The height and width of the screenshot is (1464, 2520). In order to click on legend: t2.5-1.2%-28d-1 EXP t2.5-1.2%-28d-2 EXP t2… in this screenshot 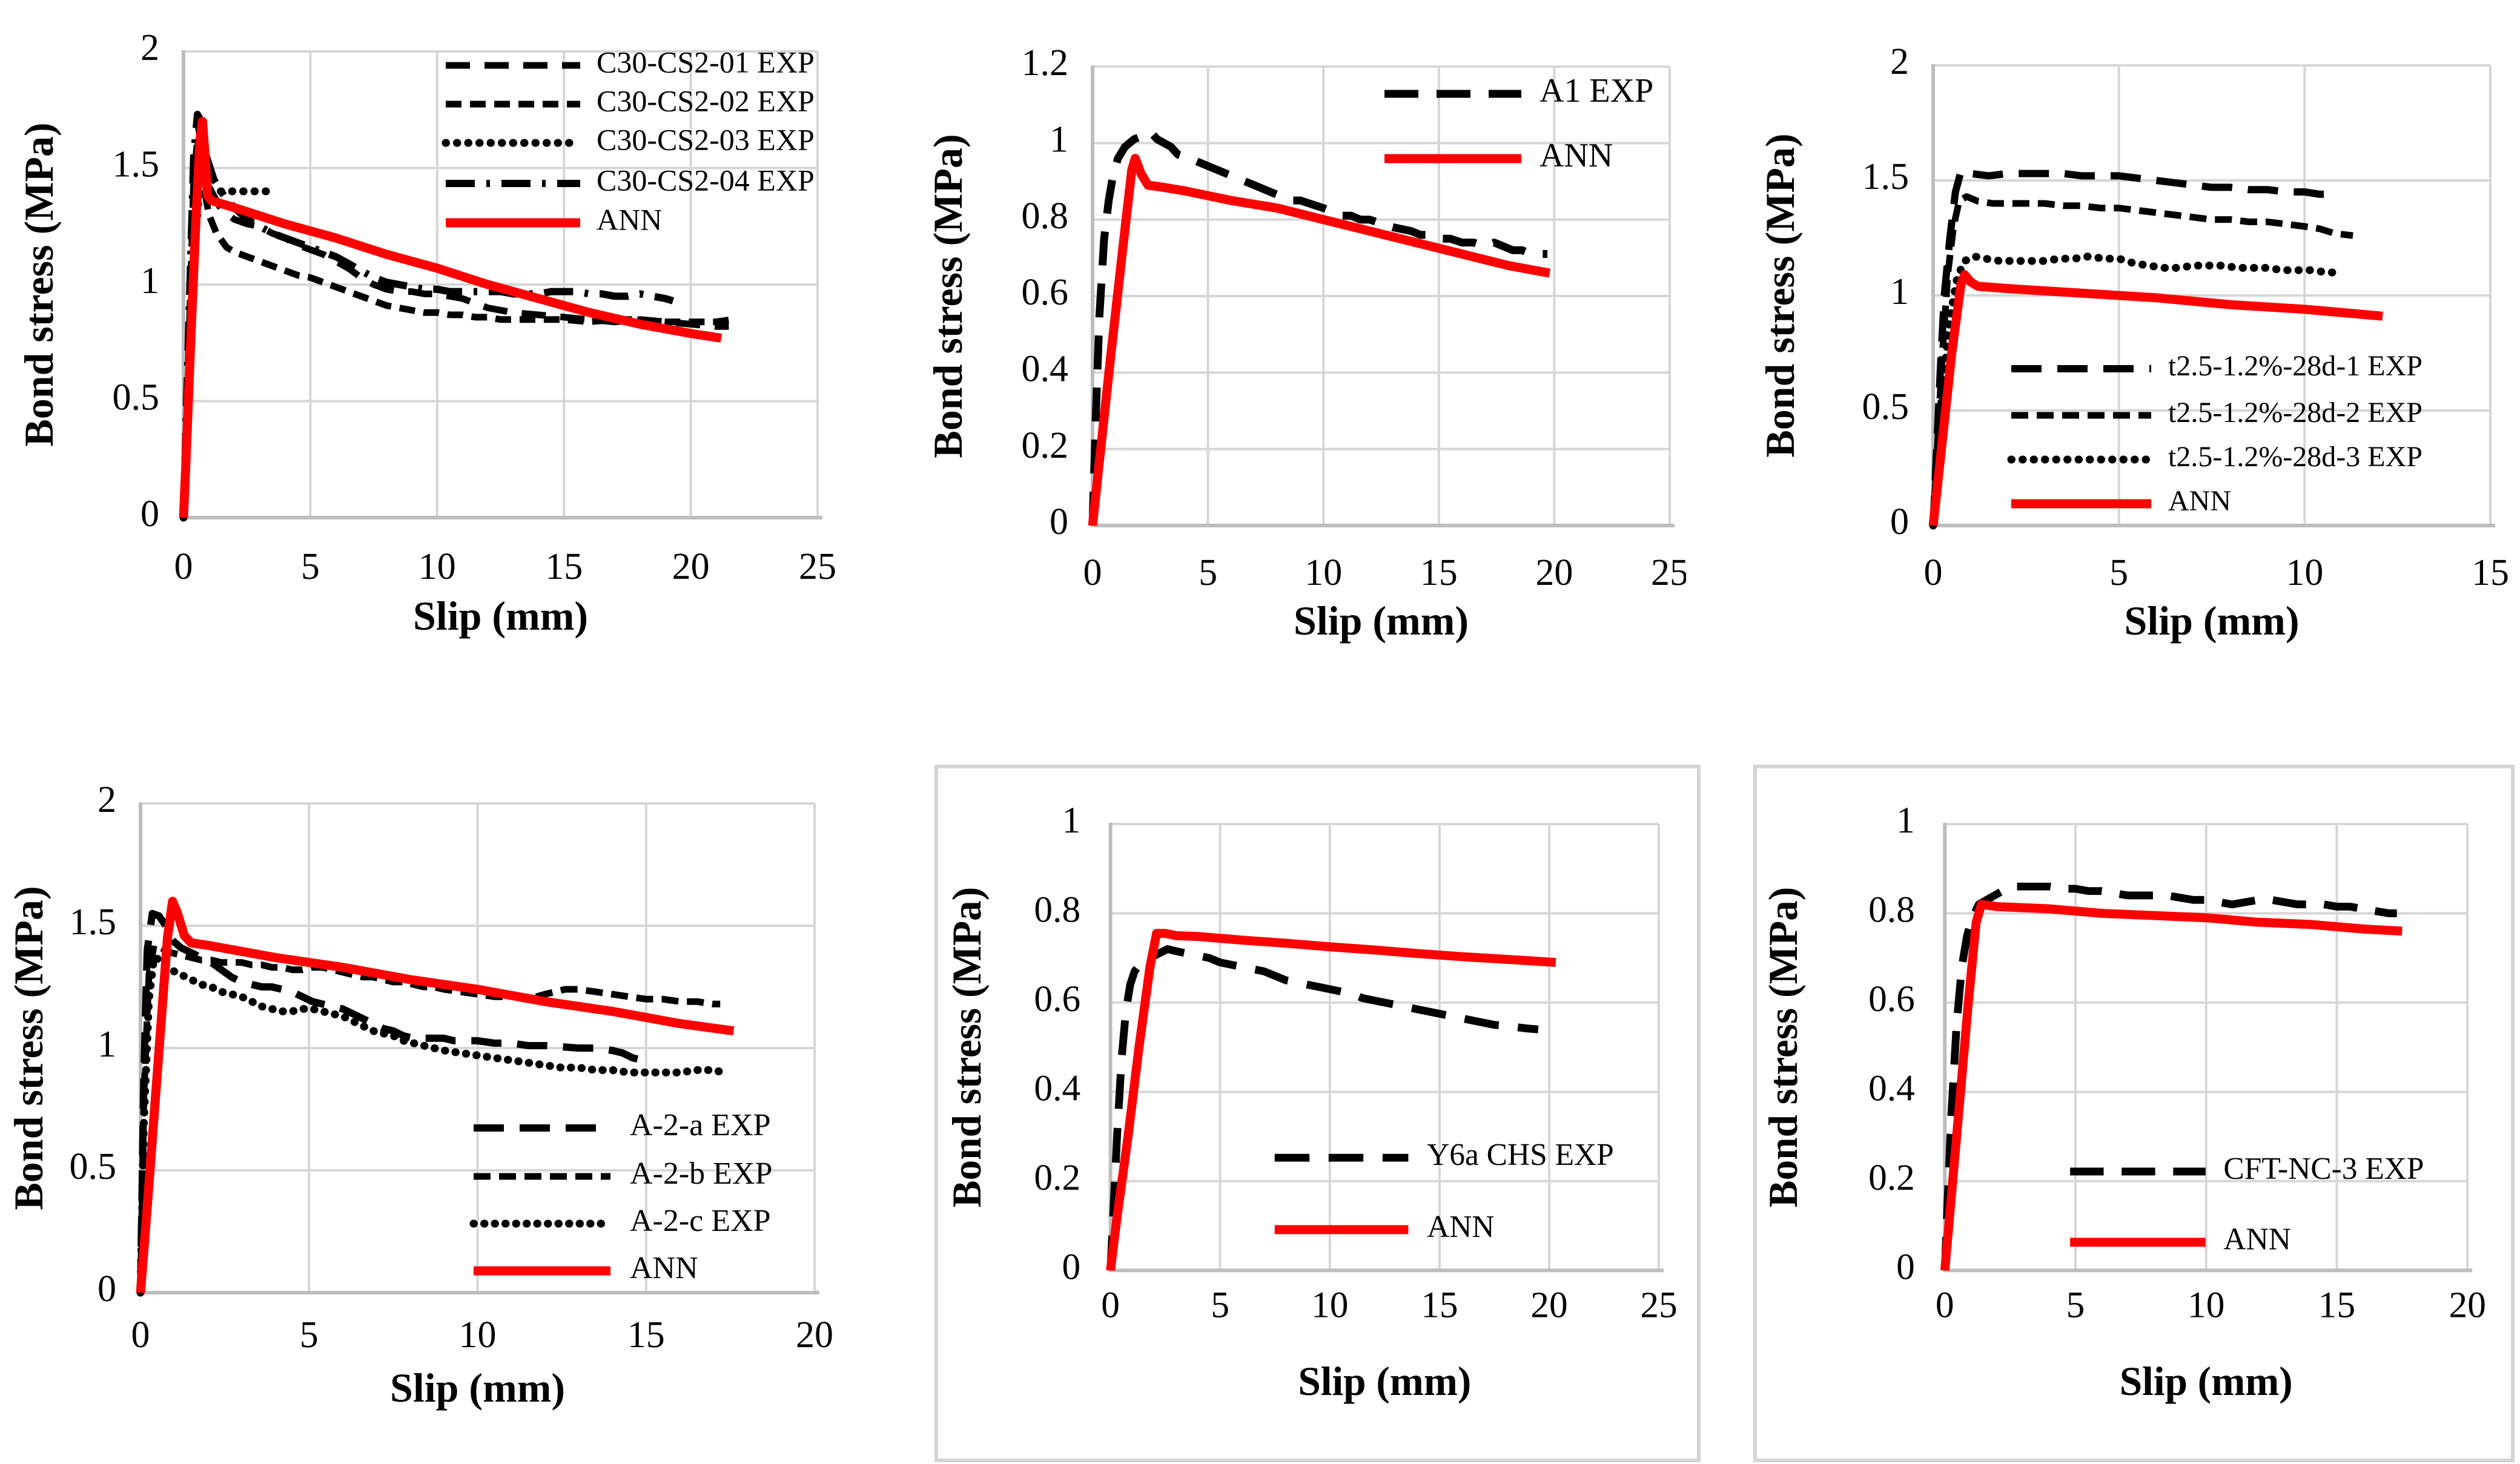, I will do `click(2214, 433)`.